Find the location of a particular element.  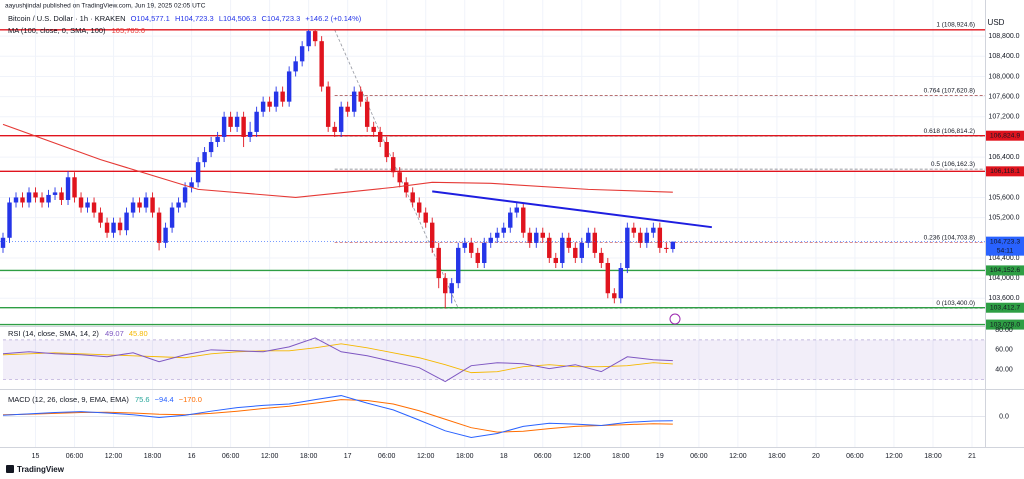

last-price-box is located at coordinates (1005, 246).